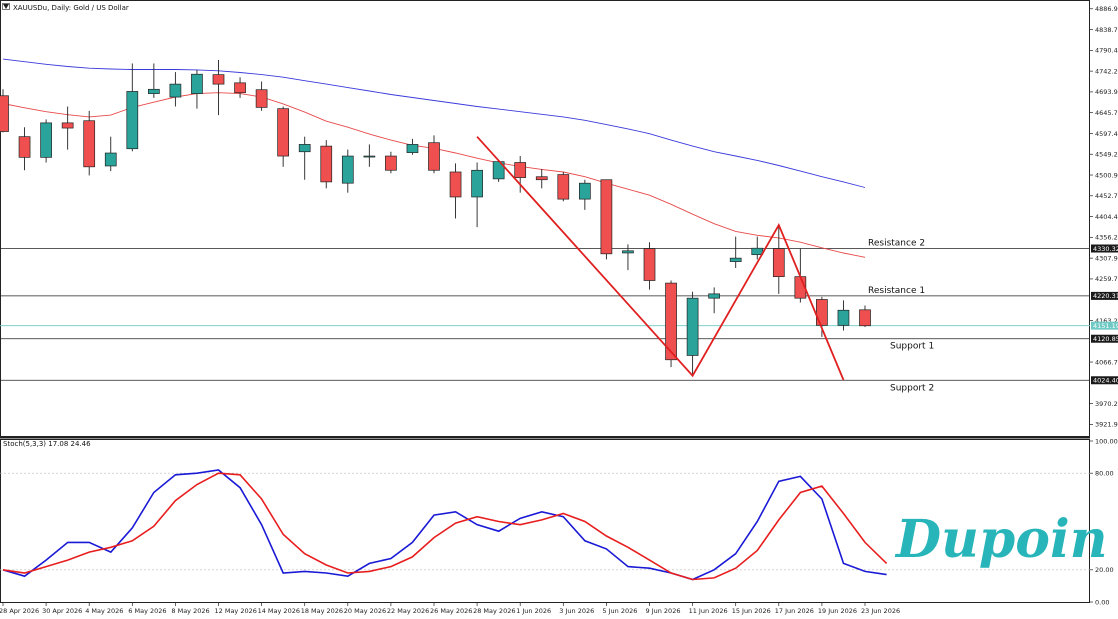 The image size is (1118, 619). What do you see at coordinates (896, 244) in the screenshot?
I see `level-label: Resistance 2` at bounding box center [896, 244].